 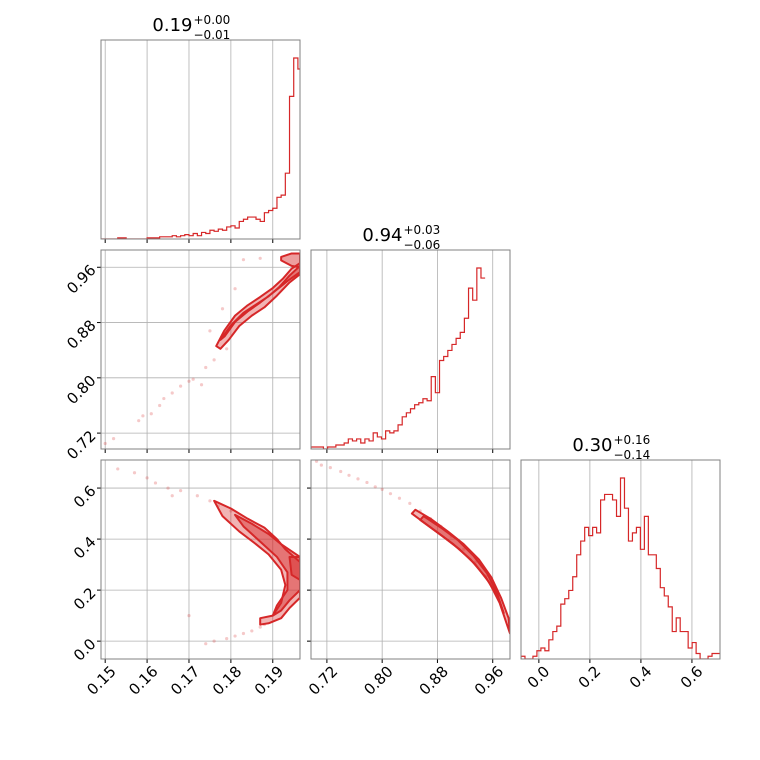 I want to click on y-tick-label: 0.0, so click(x=85, y=650).